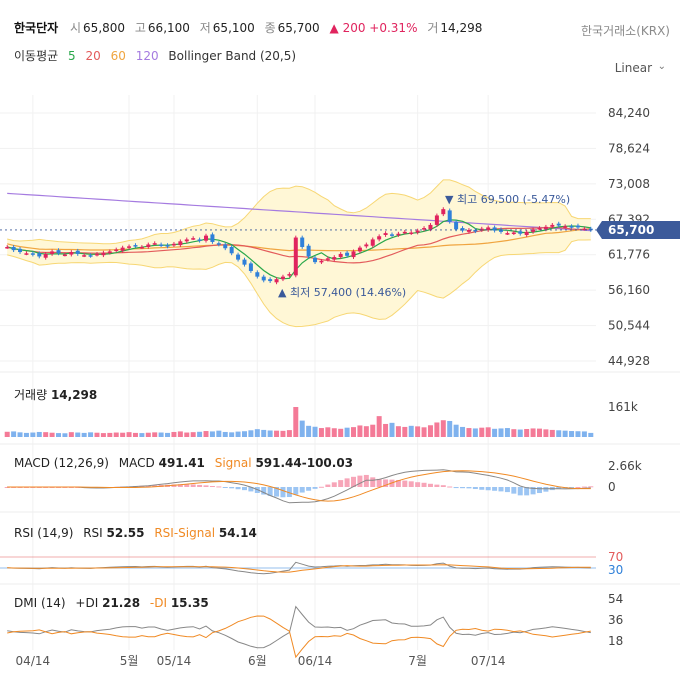  I want to click on volume-legend: 거래량 14,298, so click(55, 394).